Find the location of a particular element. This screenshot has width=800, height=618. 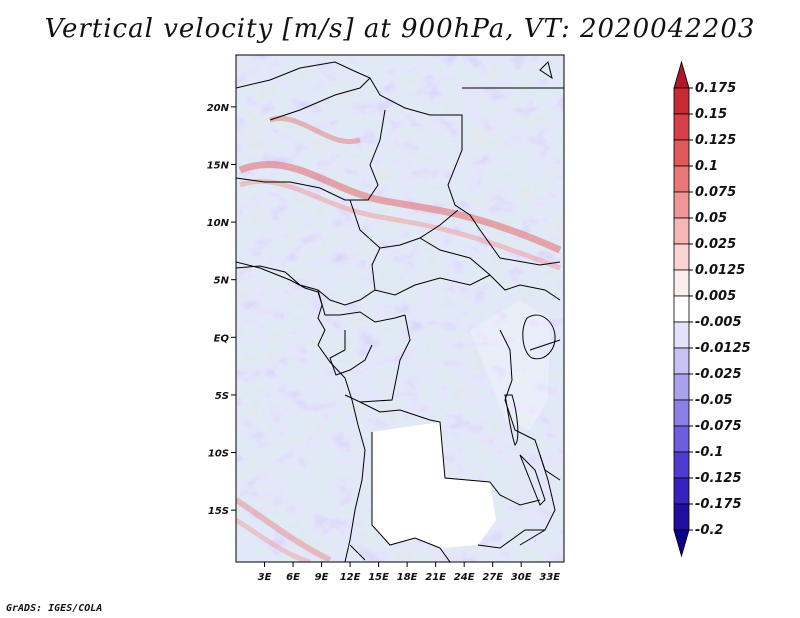

colorbar-label: 0.125 is located at coordinates (715, 140).